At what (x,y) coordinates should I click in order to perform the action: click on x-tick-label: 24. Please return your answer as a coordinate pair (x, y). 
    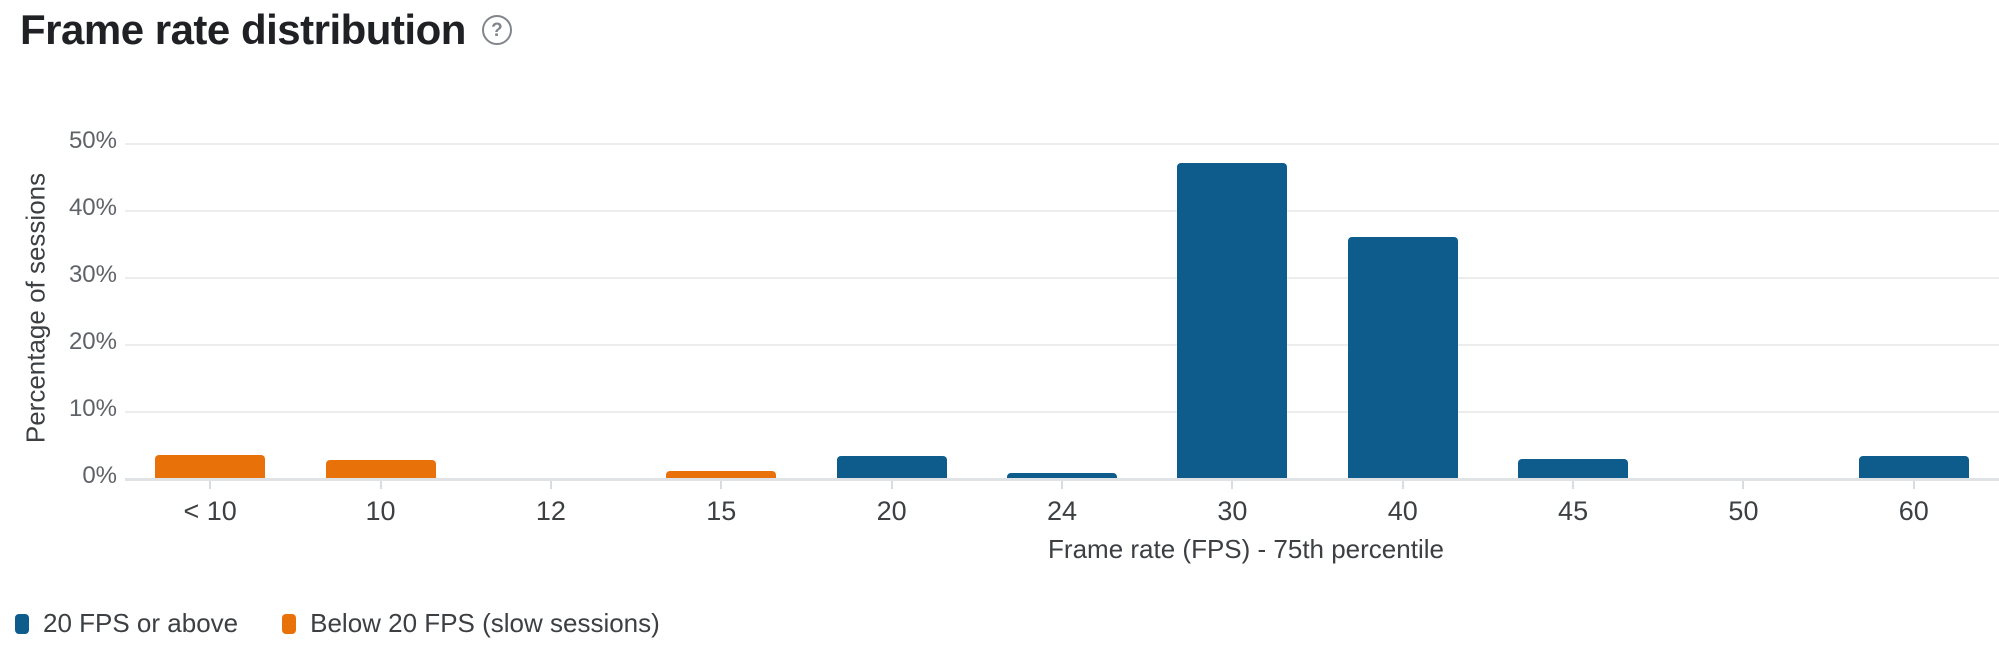
    Looking at the image, I should click on (1062, 511).